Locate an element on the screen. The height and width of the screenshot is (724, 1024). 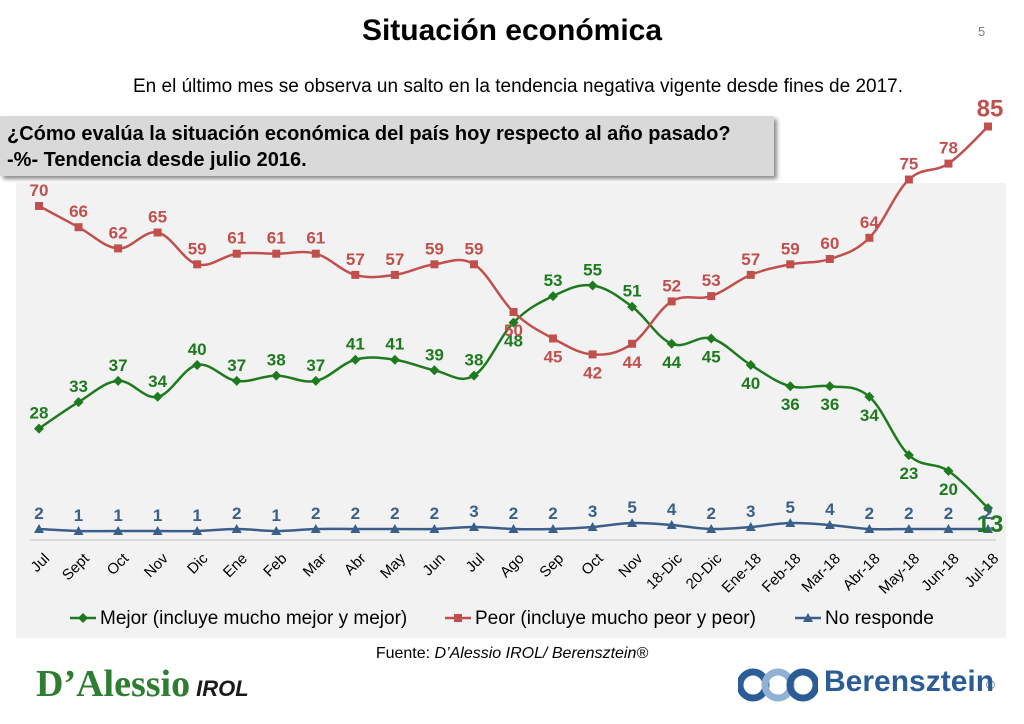
data-label-peor: 70 is located at coordinates (39, 190).